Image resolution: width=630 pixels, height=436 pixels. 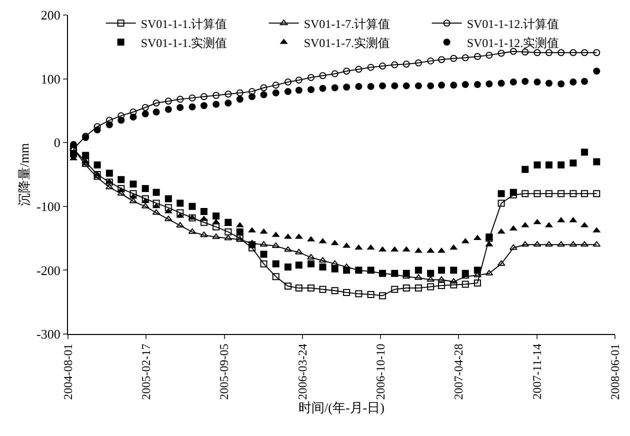 I want to click on legend-label: SV01-1-7.计算值, so click(x=347, y=23).